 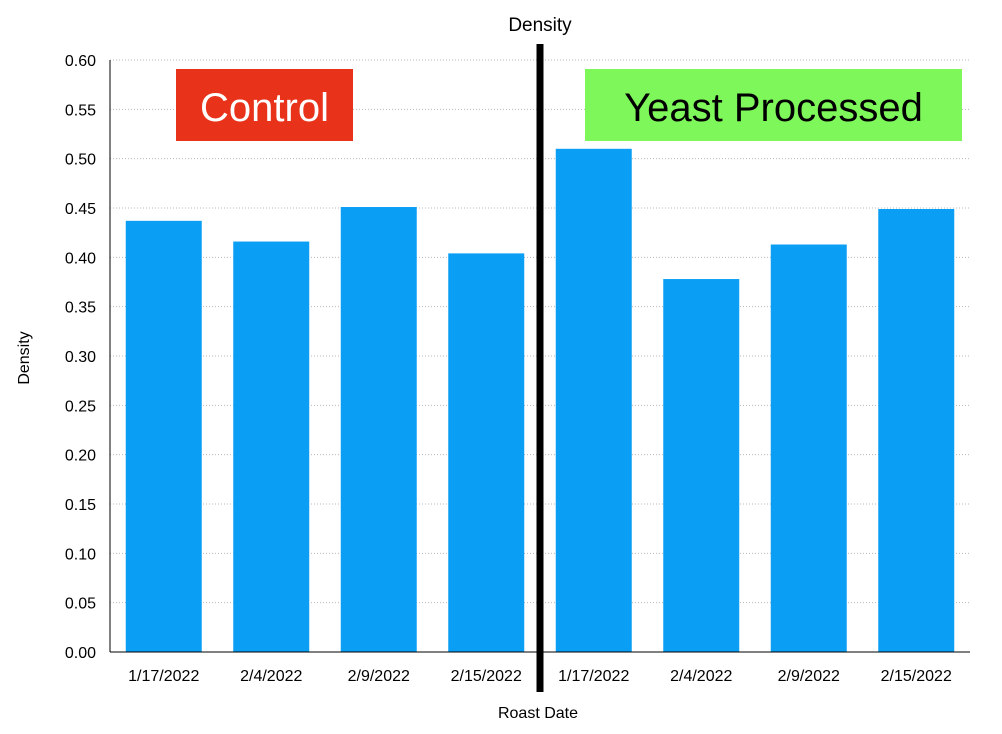 What do you see at coordinates (773, 108) in the screenshot?
I see `yeast-processed-label: Yeast Processed` at bounding box center [773, 108].